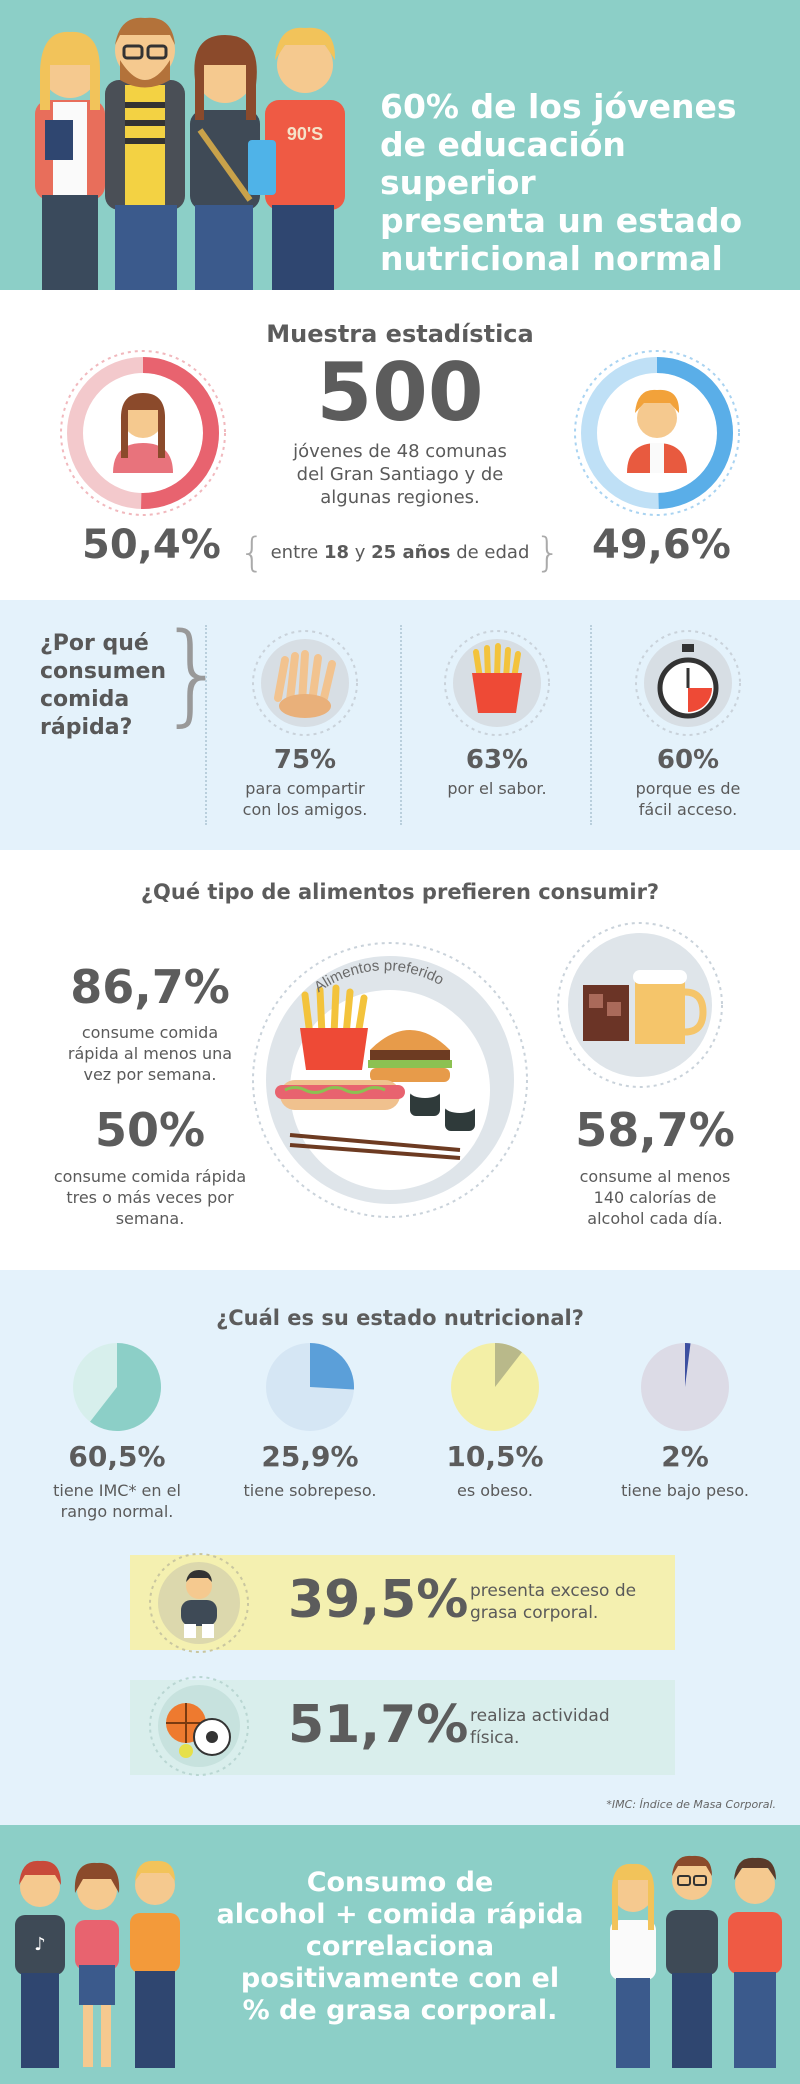  I want to click on nutrition-label-underweight: tiene bajo peso., so click(685, 1490).